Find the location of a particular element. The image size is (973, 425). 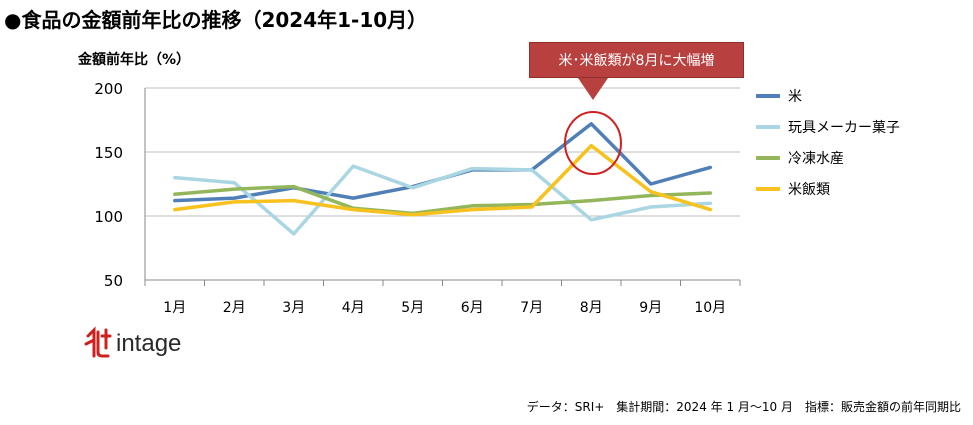

x-tick-label: 5月 is located at coordinates (412, 308).